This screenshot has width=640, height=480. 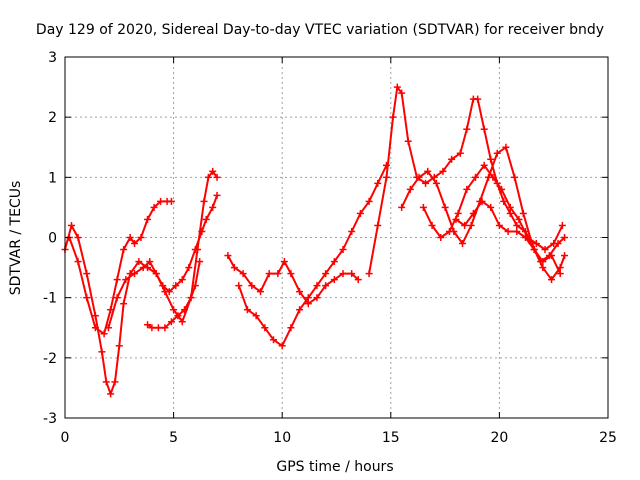 I want to click on x-tick-label: 25, so click(x=608, y=438).